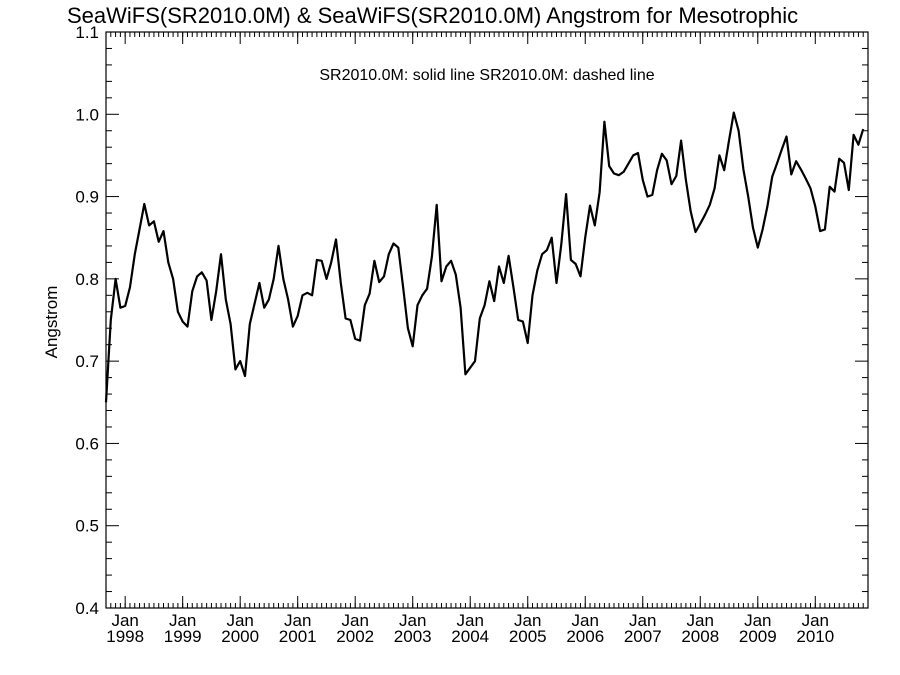 This screenshot has width=900, height=675. Describe the element at coordinates (87, 32) in the screenshot. I see `y-tick-label: 1.1` at that location.